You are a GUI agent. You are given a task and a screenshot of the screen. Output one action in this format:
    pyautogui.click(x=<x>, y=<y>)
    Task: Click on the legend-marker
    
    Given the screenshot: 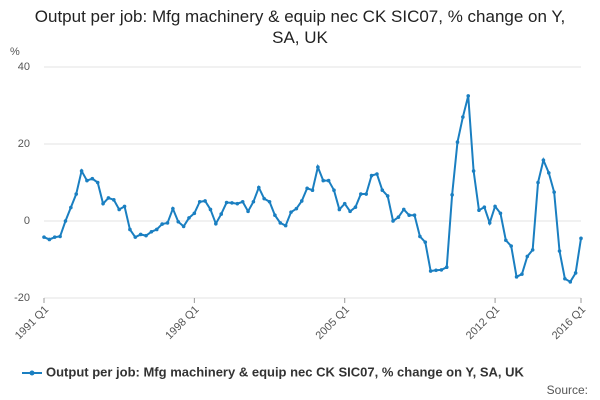 What is the action you would take?
    pyautogui.click(x=32, y=373)
    